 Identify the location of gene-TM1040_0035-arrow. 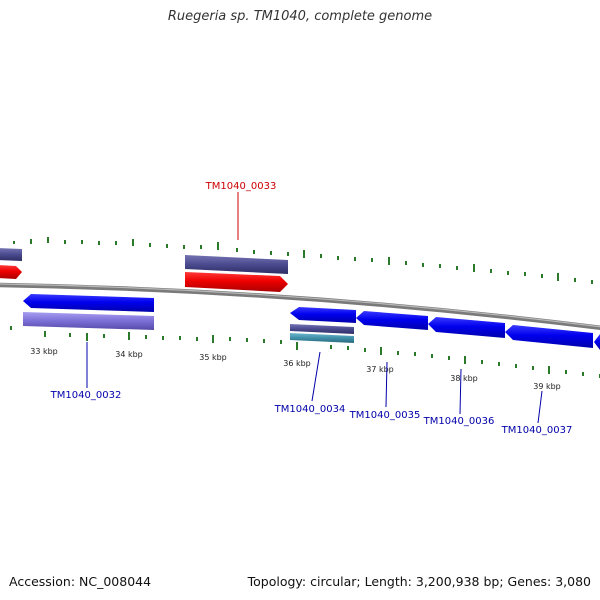
(392, 320).